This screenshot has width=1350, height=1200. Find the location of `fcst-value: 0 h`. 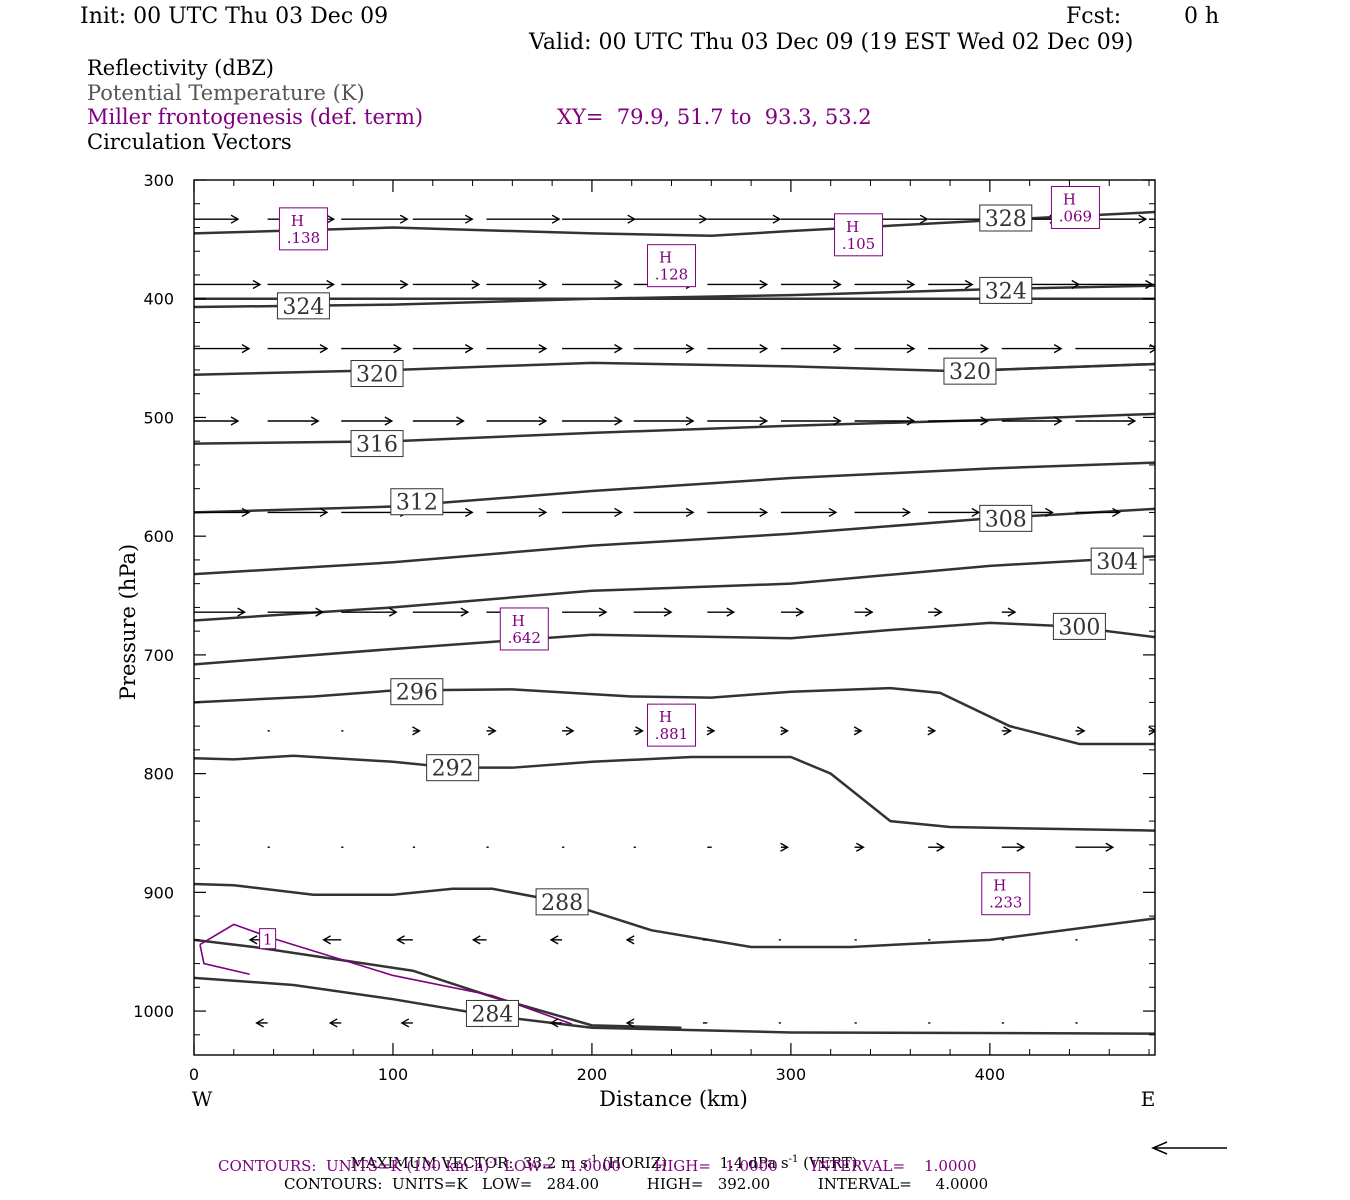

fcst-value: 0 h is located at coordinates (1202, 16).